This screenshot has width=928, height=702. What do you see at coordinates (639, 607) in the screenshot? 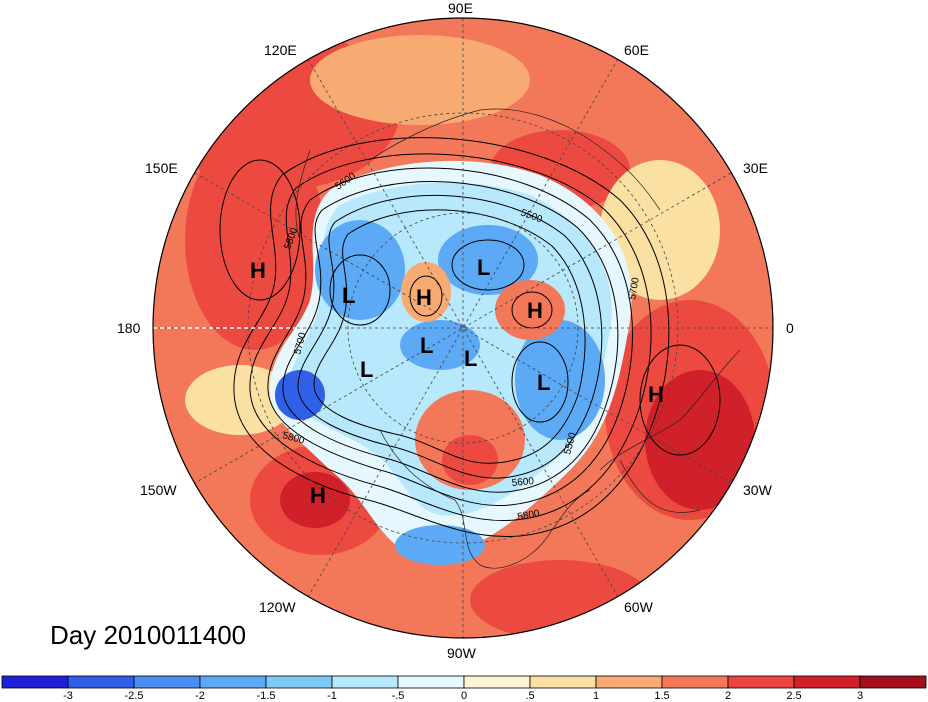
I see `lon-label-60w: 60W` at bounding box center [639, 607].